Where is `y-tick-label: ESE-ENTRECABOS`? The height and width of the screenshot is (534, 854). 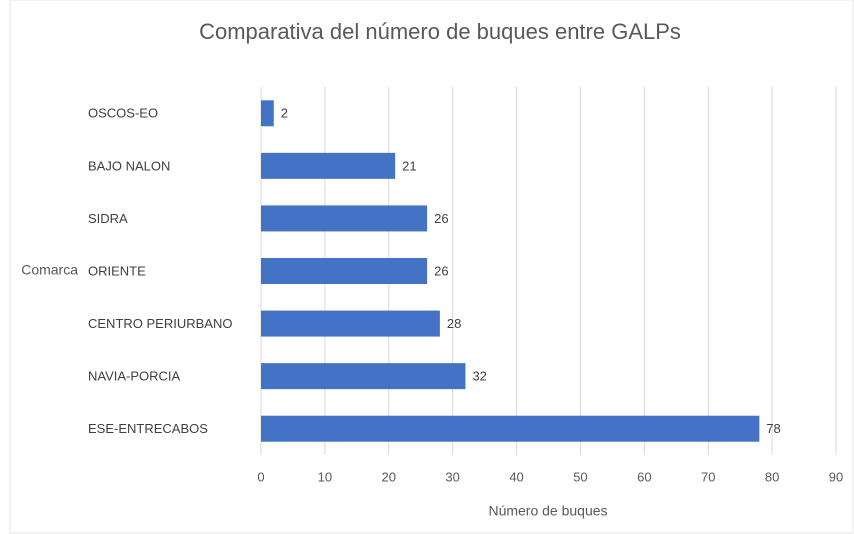
y-tick-label: ESE-ENTRECABOS is located at coordinates (148, 428).